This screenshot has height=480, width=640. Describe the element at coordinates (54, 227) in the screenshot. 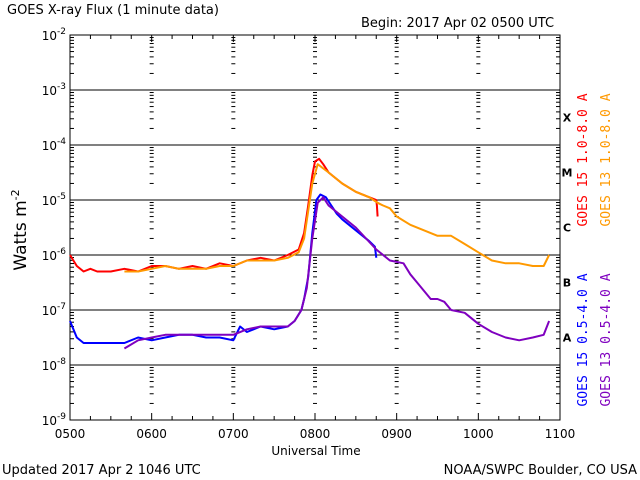

I see `y-axis-ticks: 10-210-310-410-510-610-710-810-9` at that location.